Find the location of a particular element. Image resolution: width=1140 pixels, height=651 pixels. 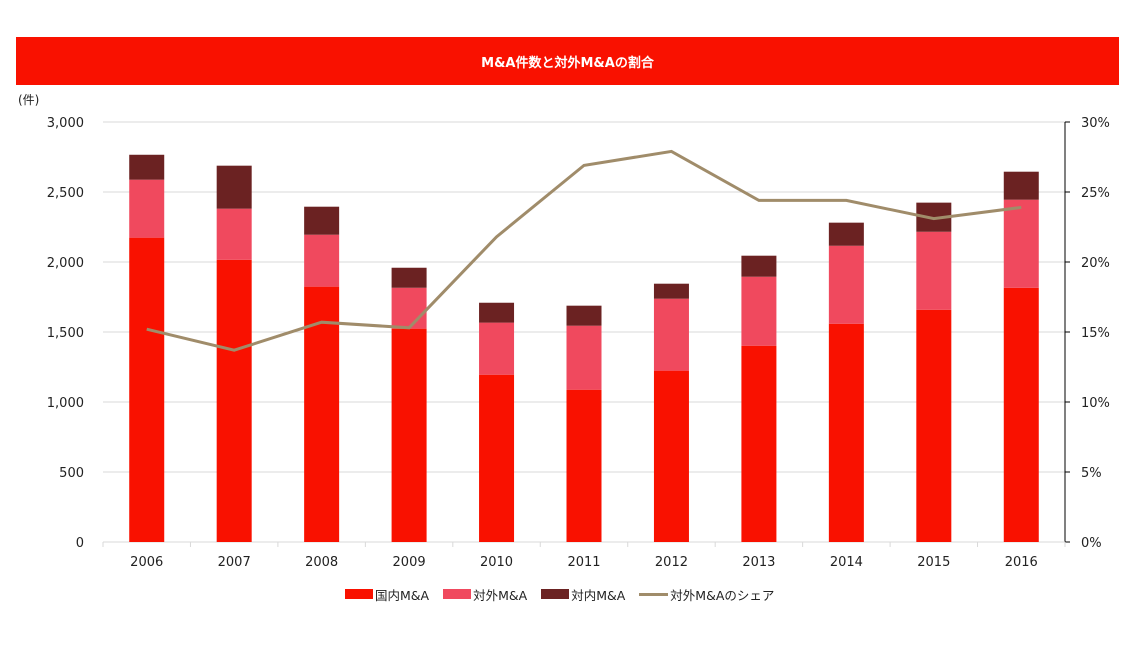

y-tick-label: 3,000 is located at coordinates (65, 123).